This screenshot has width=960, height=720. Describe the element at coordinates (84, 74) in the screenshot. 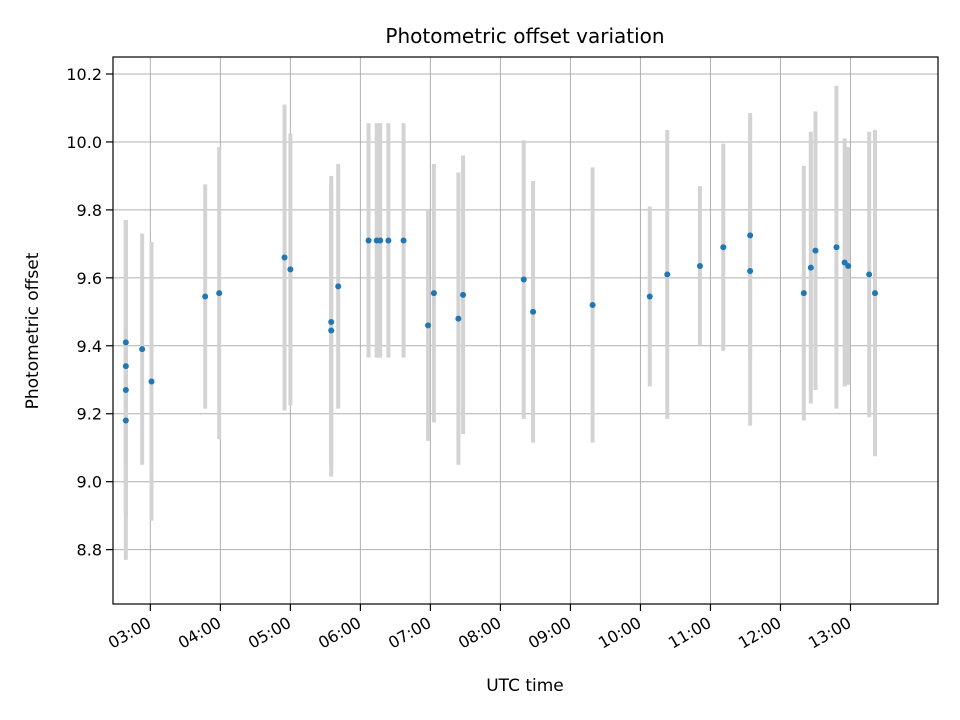

I see `y-tick-label: 10.2` at that location.